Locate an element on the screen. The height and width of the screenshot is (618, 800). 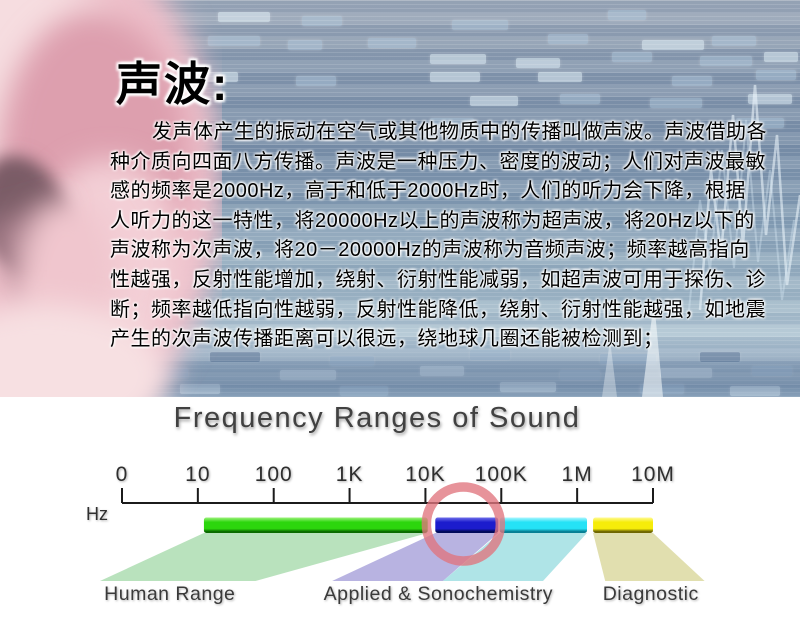
tick-label: 10M is located at coordinates (653, 474).